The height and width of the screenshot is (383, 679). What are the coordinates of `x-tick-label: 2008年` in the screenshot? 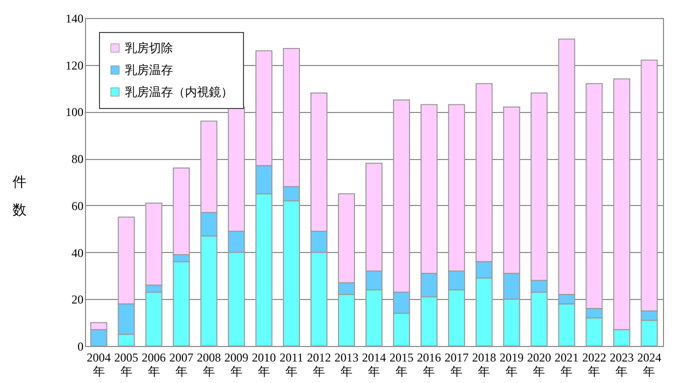 It's located at (208, 364).